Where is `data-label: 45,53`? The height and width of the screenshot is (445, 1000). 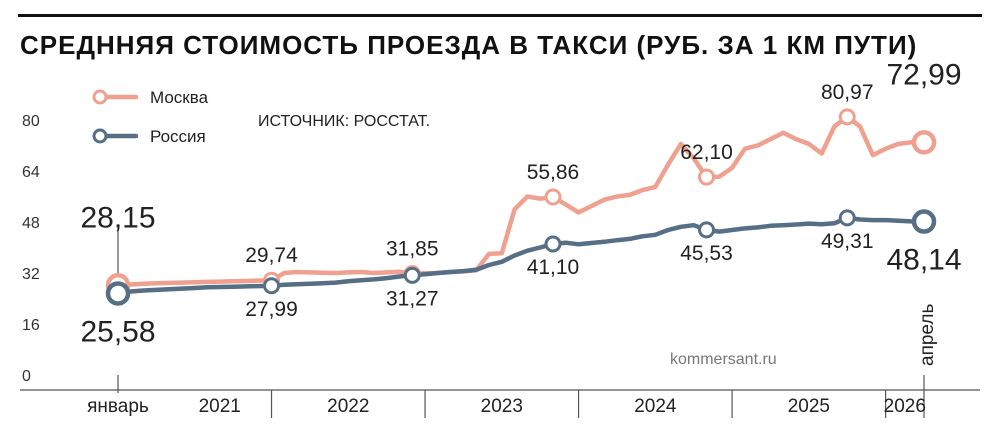
data-label: 45,53 is located at coordinates (706, 253).